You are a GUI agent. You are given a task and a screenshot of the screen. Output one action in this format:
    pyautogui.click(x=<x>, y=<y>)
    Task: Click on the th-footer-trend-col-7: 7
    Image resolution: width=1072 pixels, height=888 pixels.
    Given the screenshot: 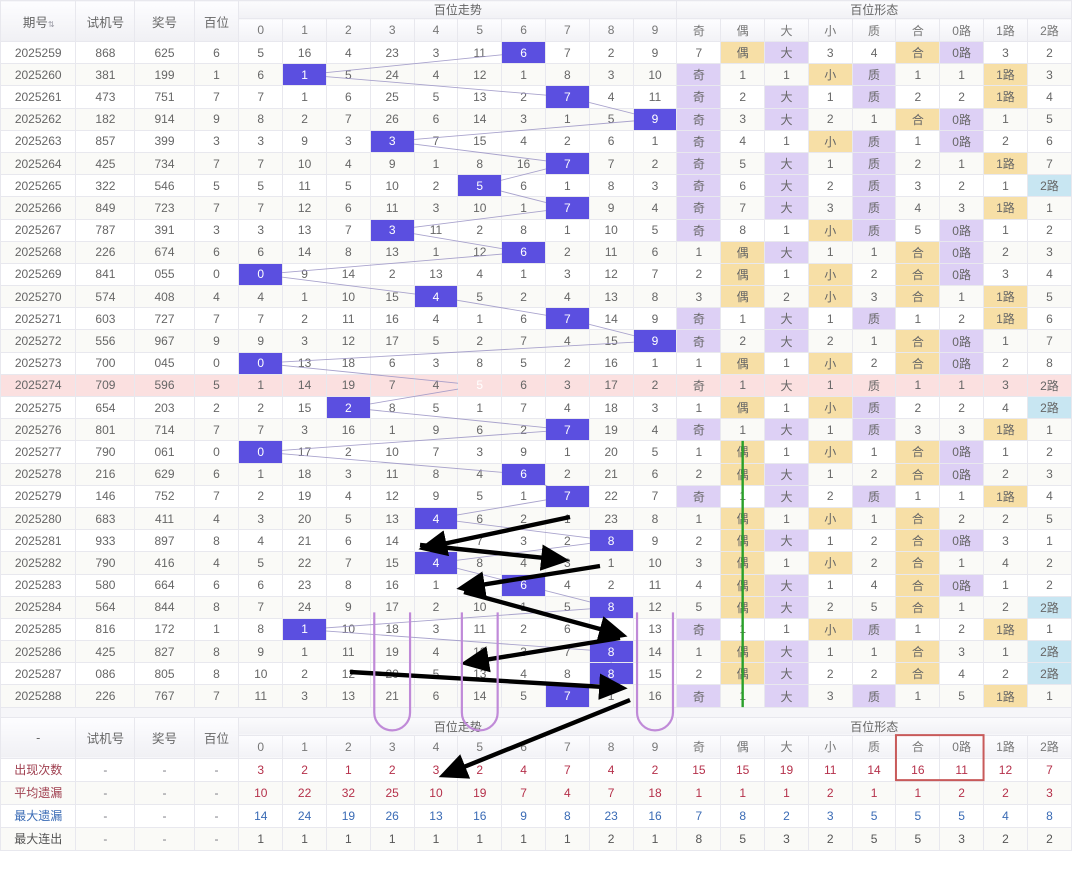 What is the action you would take?
    pyautogui.click(x=567, y=746)
    